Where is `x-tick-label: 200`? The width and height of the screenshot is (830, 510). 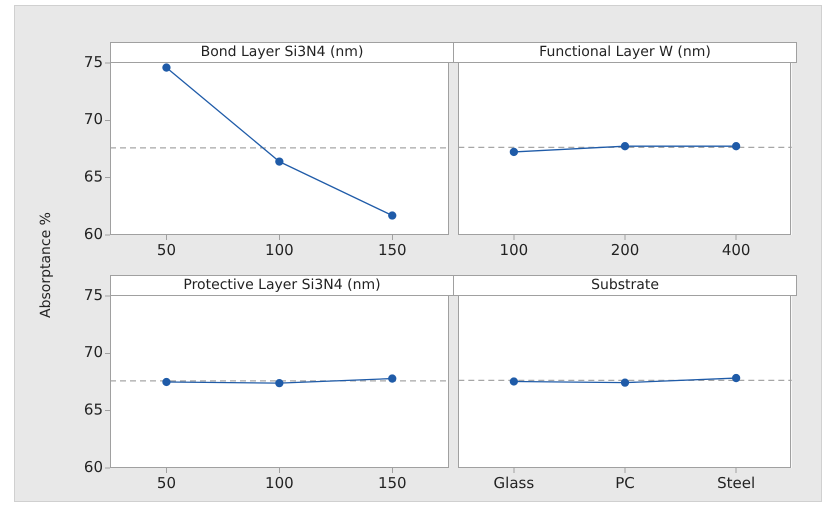 x-tick-label: 200 is located at coordinates (625, 249).